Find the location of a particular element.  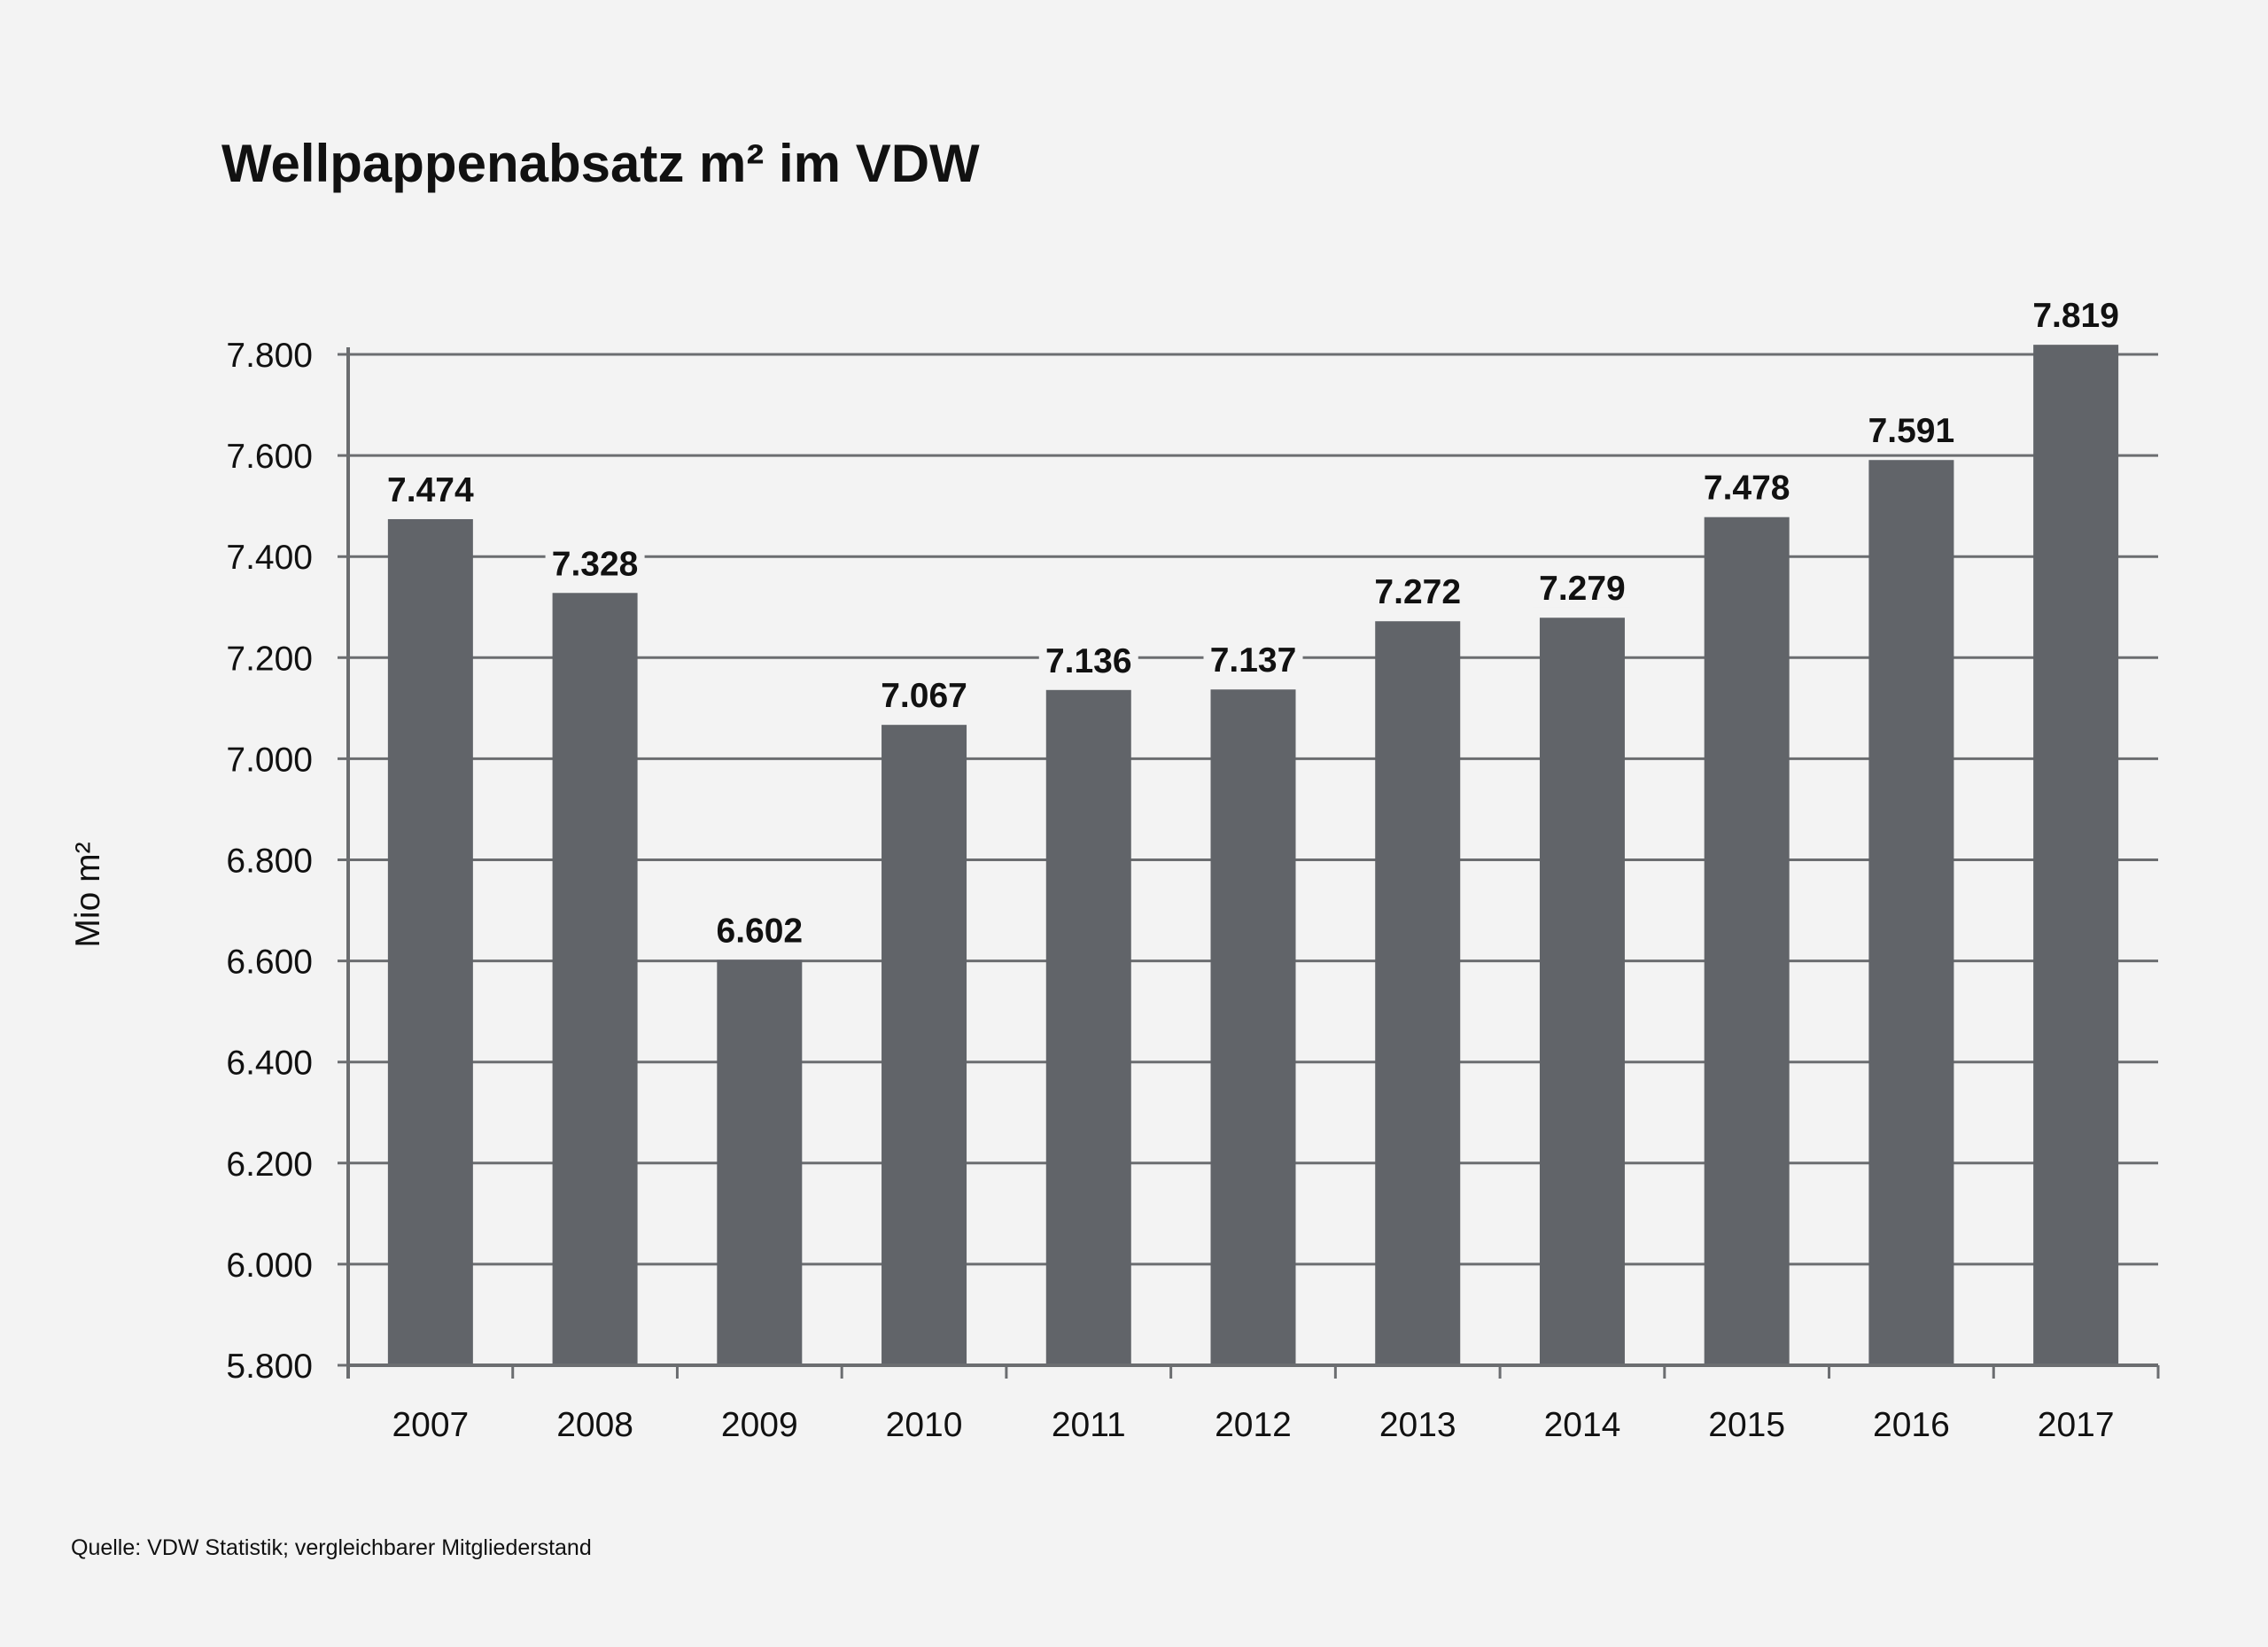

data-label: 7.591 is located at coordinates (1912, 431).